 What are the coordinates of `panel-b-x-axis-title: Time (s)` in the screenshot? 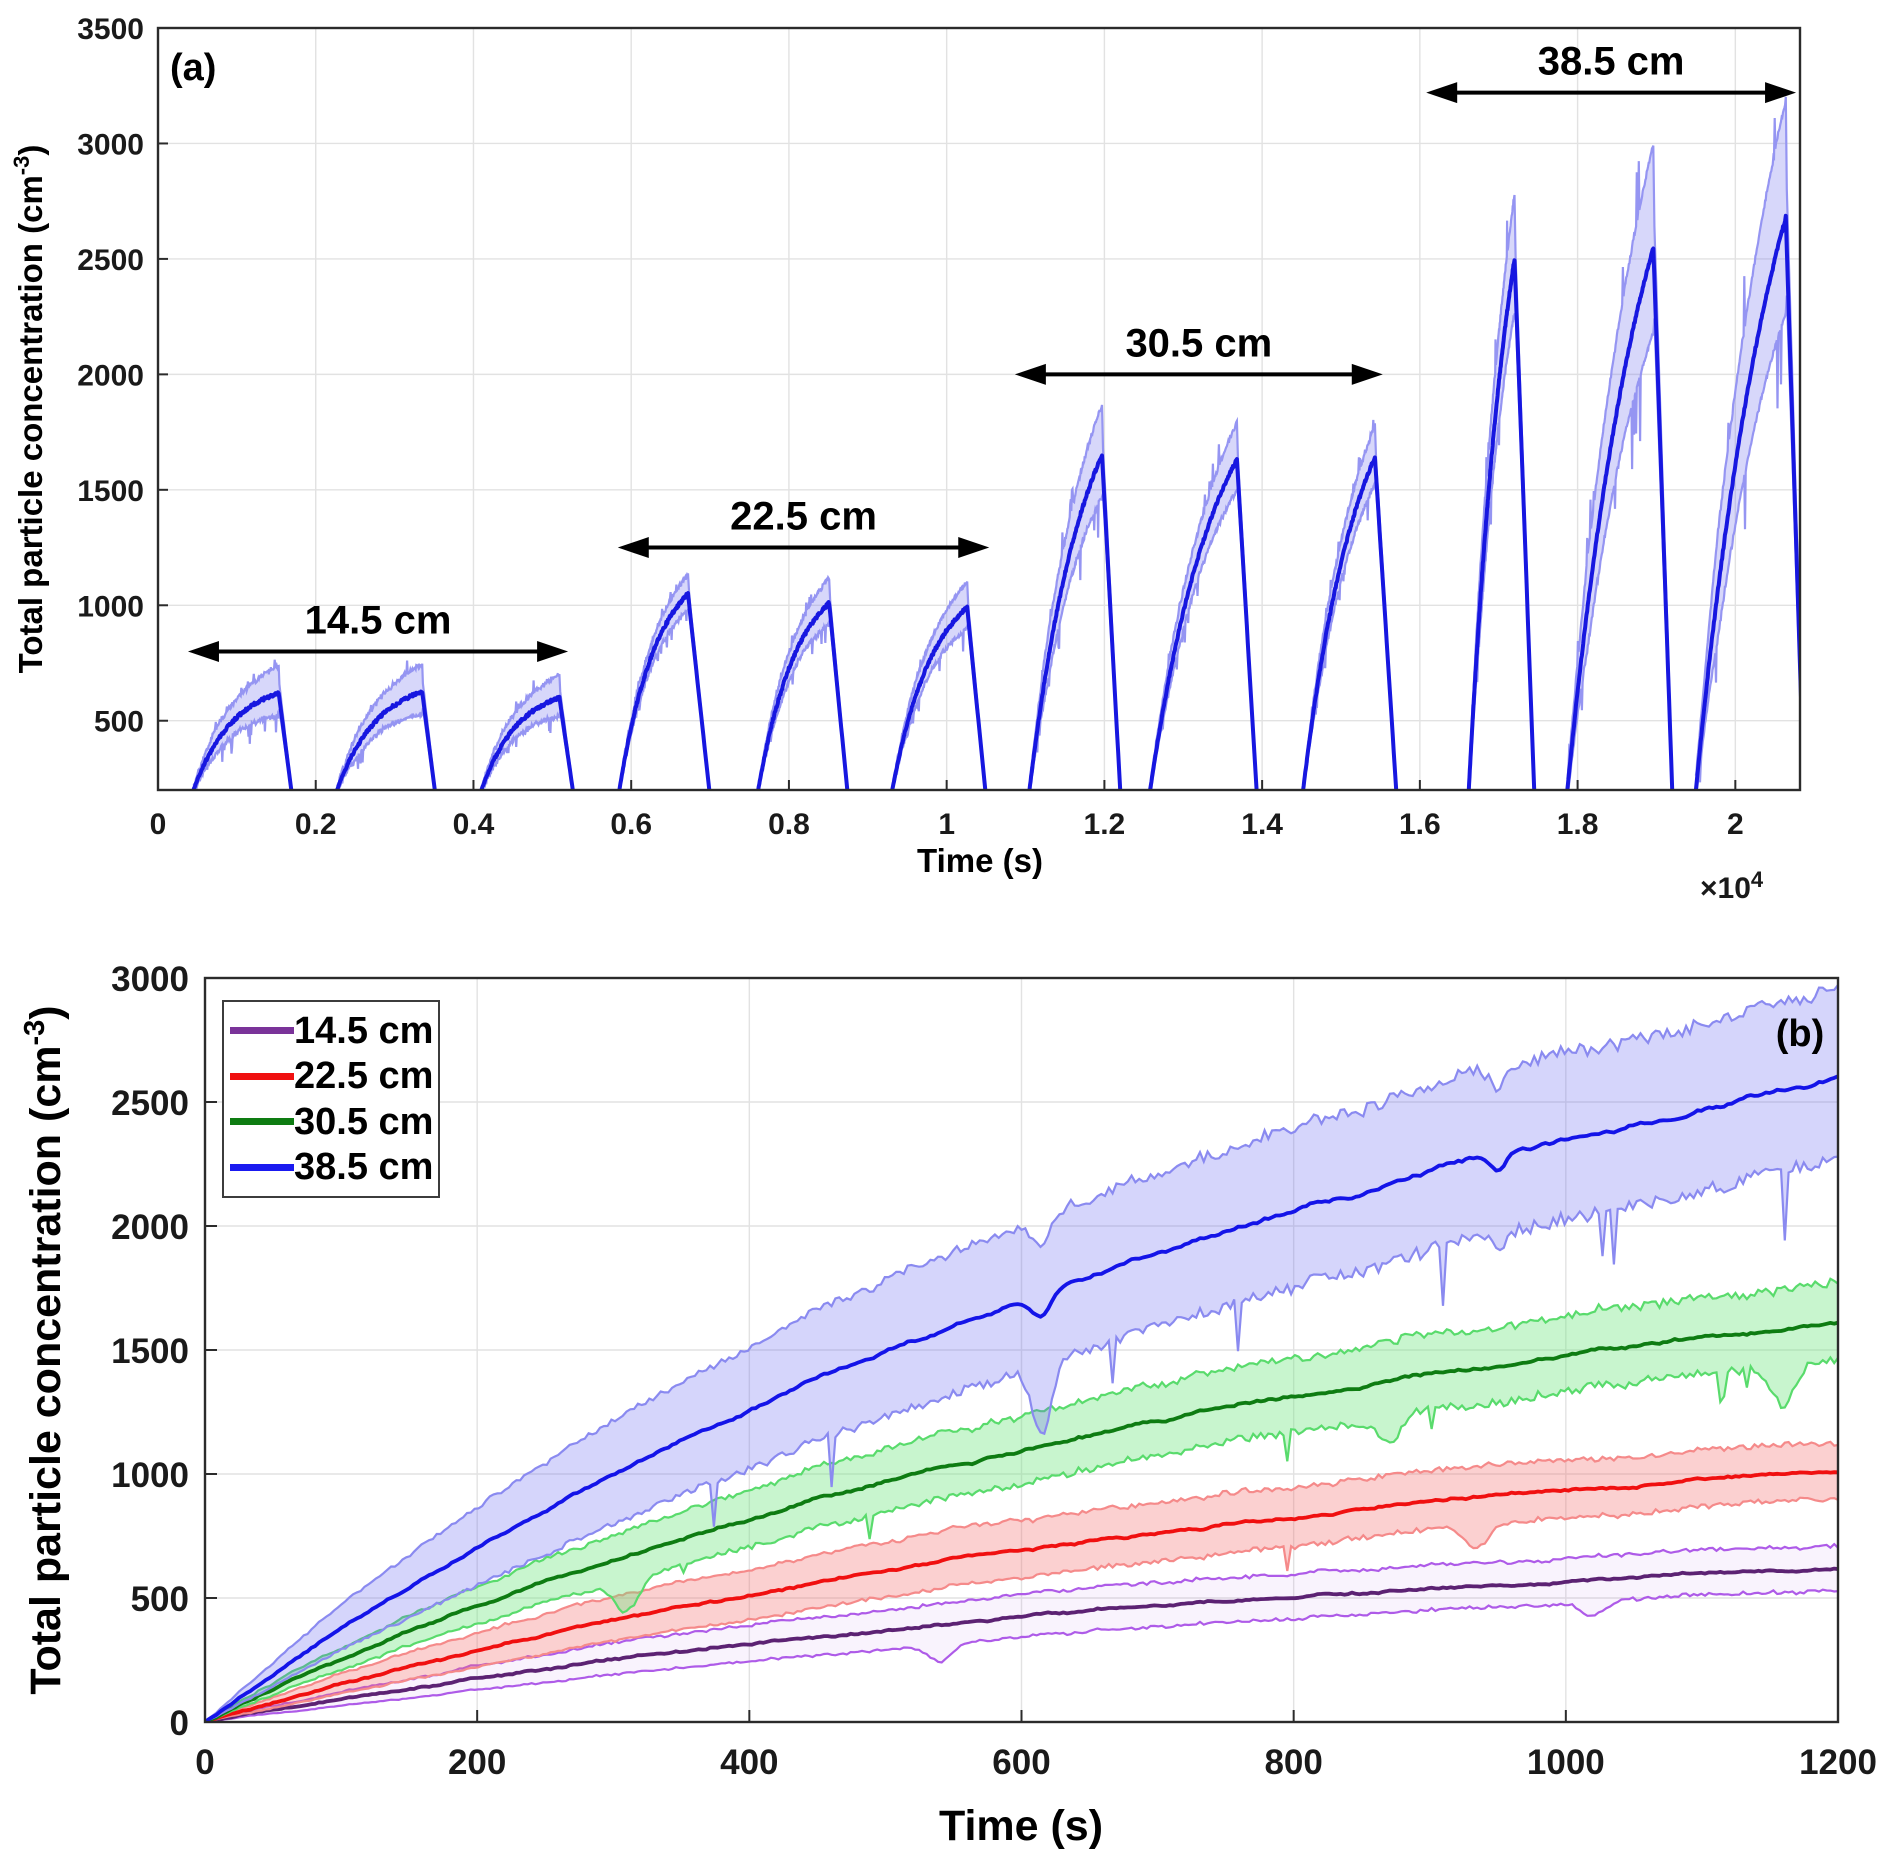 It's located at (1021, 1826).